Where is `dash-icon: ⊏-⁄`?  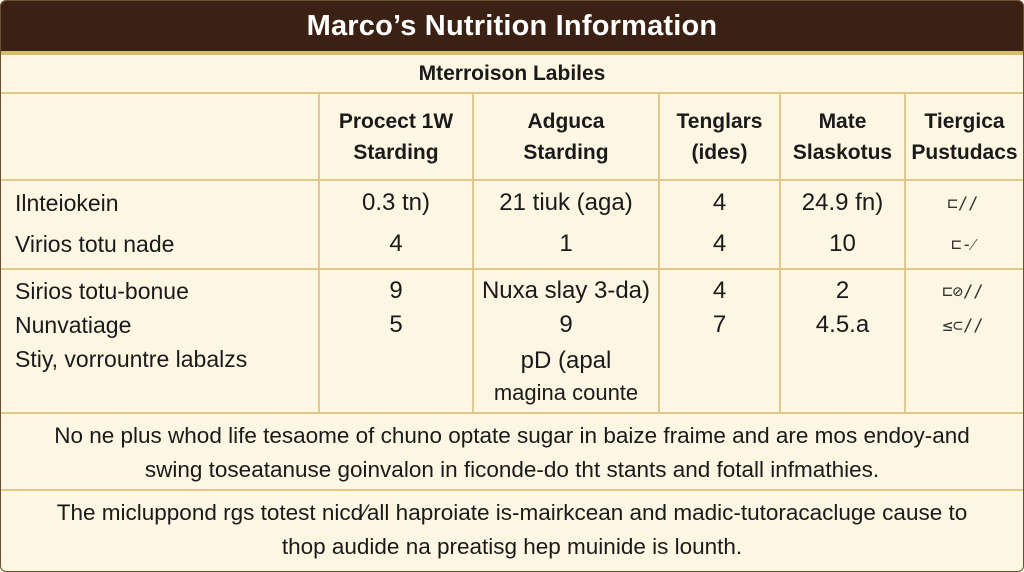
dash-icon: ⊏-⁄ is located at coordinates (963, 245).